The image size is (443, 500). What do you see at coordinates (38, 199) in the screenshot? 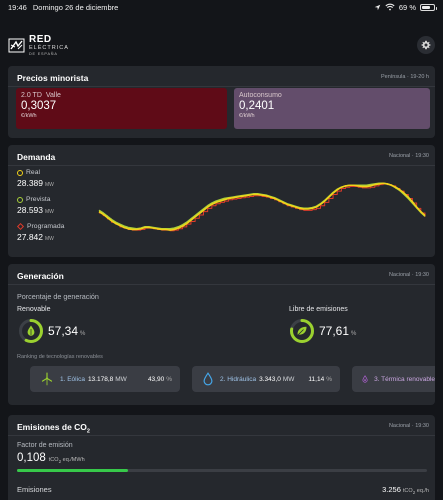
I see `legend-prevista-label: Prevista` at bounding box center [38, 199].